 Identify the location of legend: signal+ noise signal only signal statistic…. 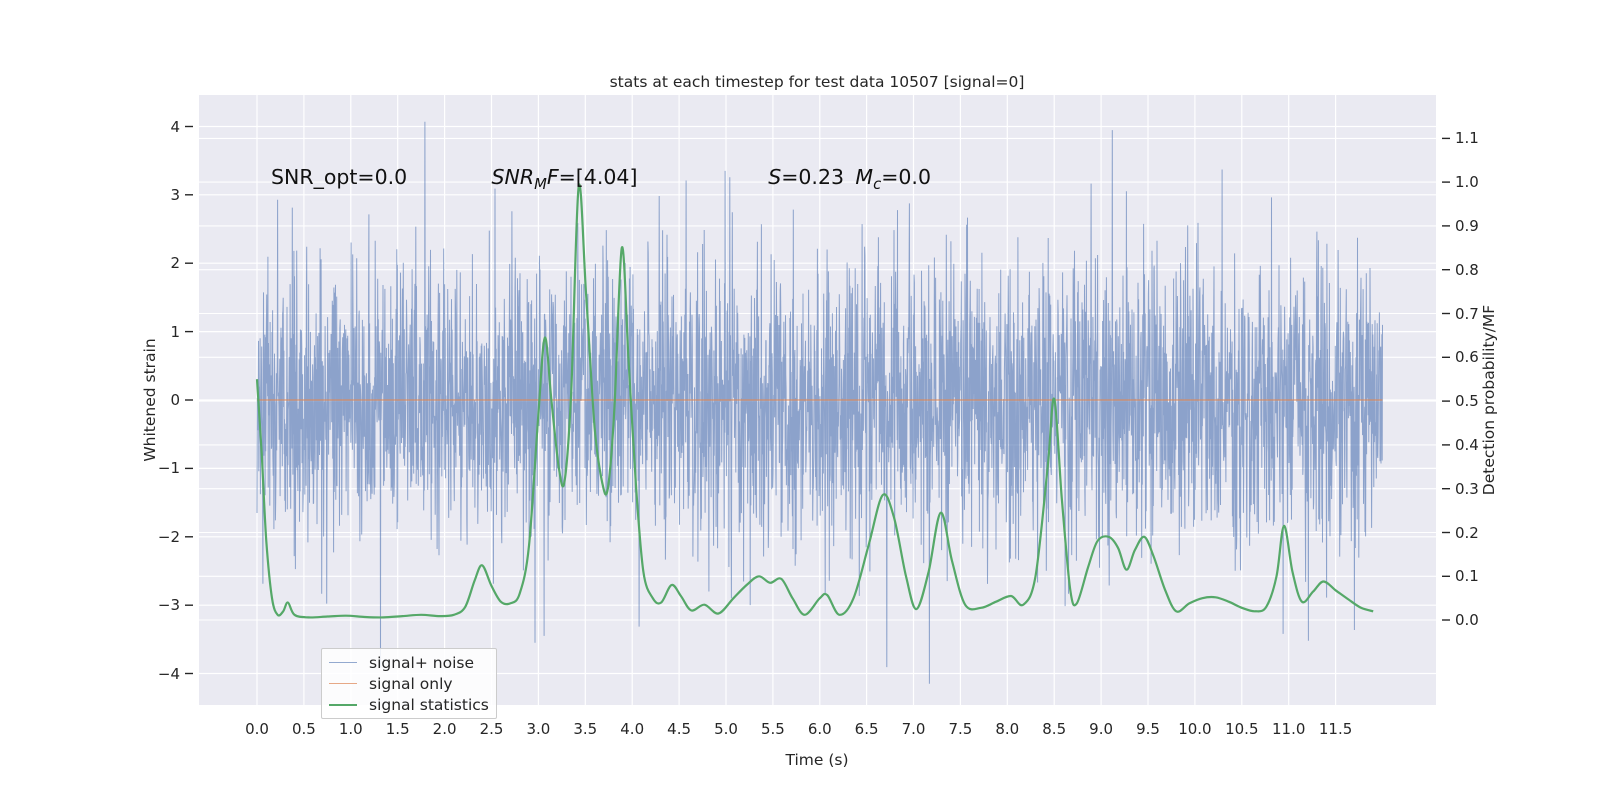
(409, 683).